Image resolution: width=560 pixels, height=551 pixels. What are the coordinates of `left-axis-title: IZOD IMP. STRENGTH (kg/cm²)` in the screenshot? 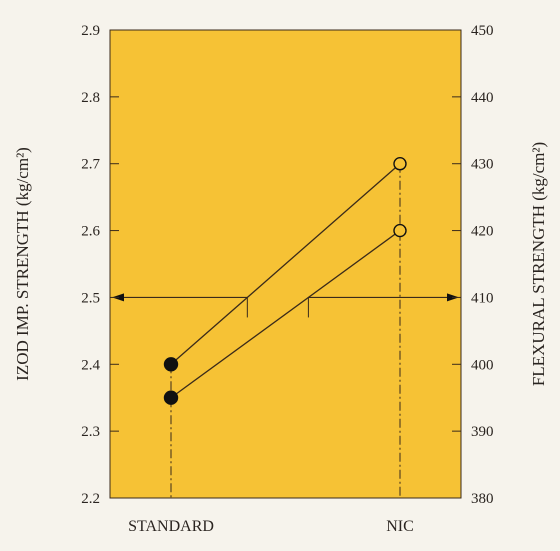 It's located at (22, 264).